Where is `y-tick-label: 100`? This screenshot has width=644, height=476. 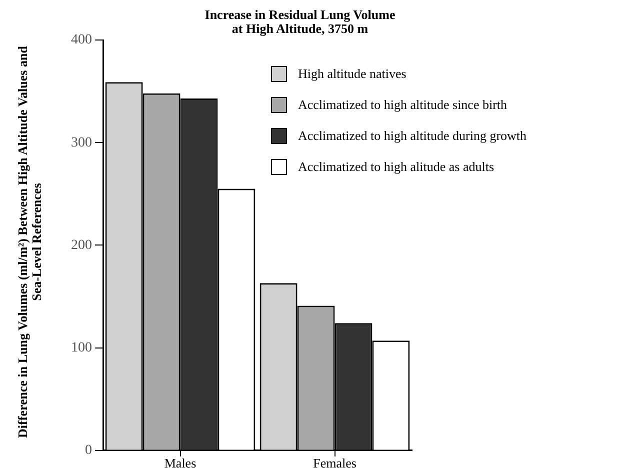
y-tick-label: 100 is located at coordinates (81, 348).